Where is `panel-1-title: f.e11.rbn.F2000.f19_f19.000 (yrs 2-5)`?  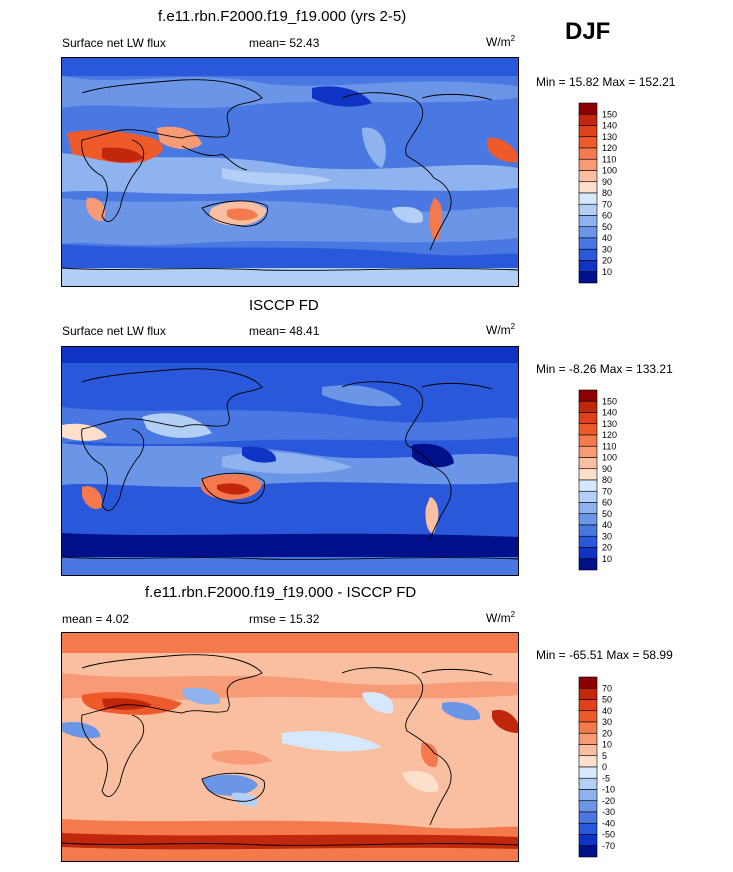
panel-1-title: f.e11.rbn.F2000.f19_f19.000 (yrs 2-5) is located at coordinates (282, 16).